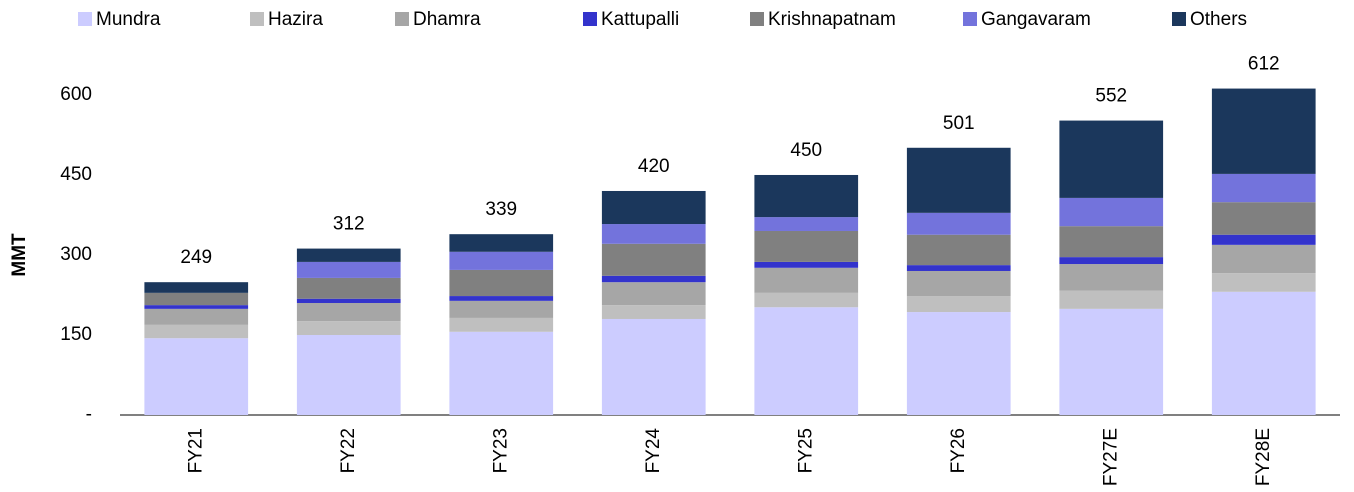  What do you see at coordinates (76, 94) in the screenshot?
I see `y-tick-label: 600` at bounding box center [76, 94].